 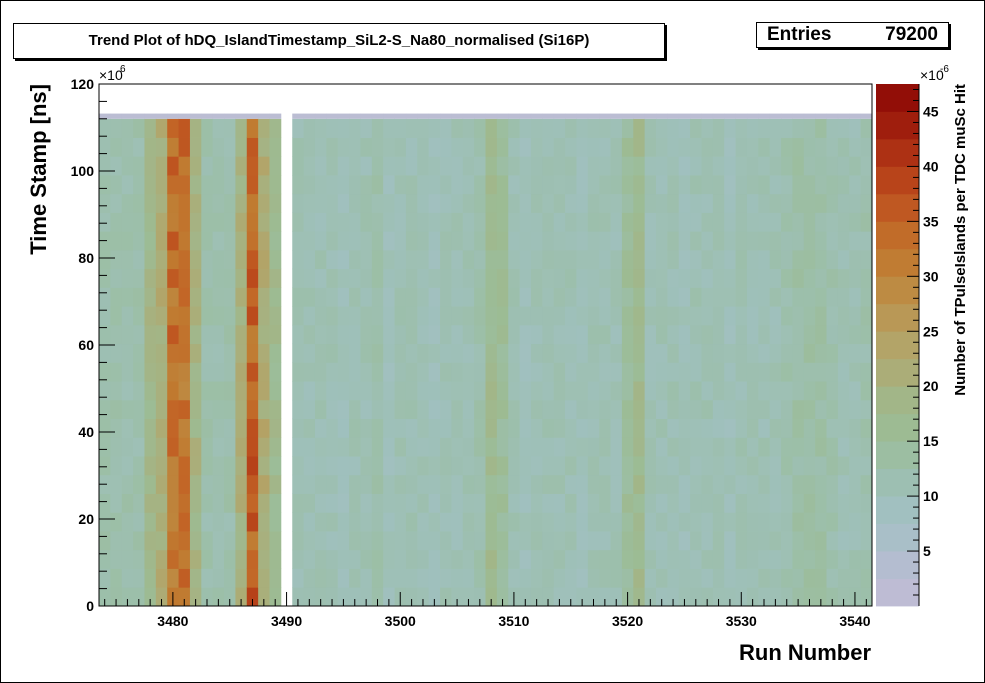 I want to click on color-scale-band, so click(x=897, y=427).